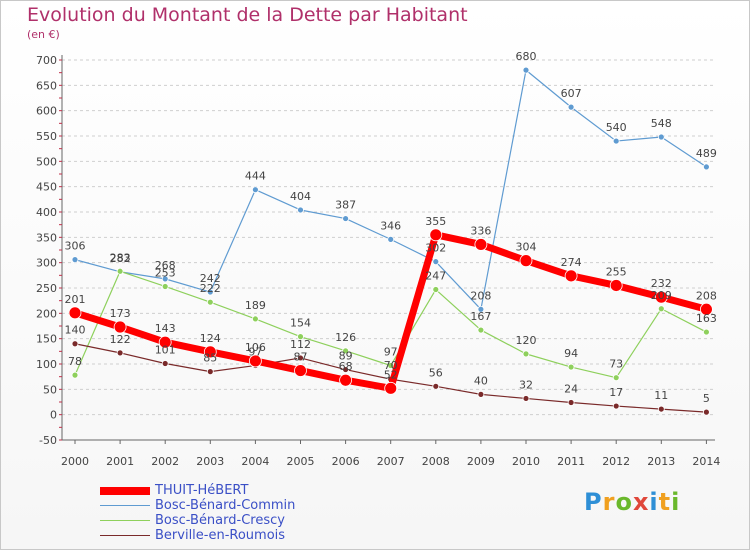 The image size is (750, 550). What do you see at coordinates (481, 461) in the screenshot?
I see `x-tick-label: 2009` at bounding box center [481, 461].